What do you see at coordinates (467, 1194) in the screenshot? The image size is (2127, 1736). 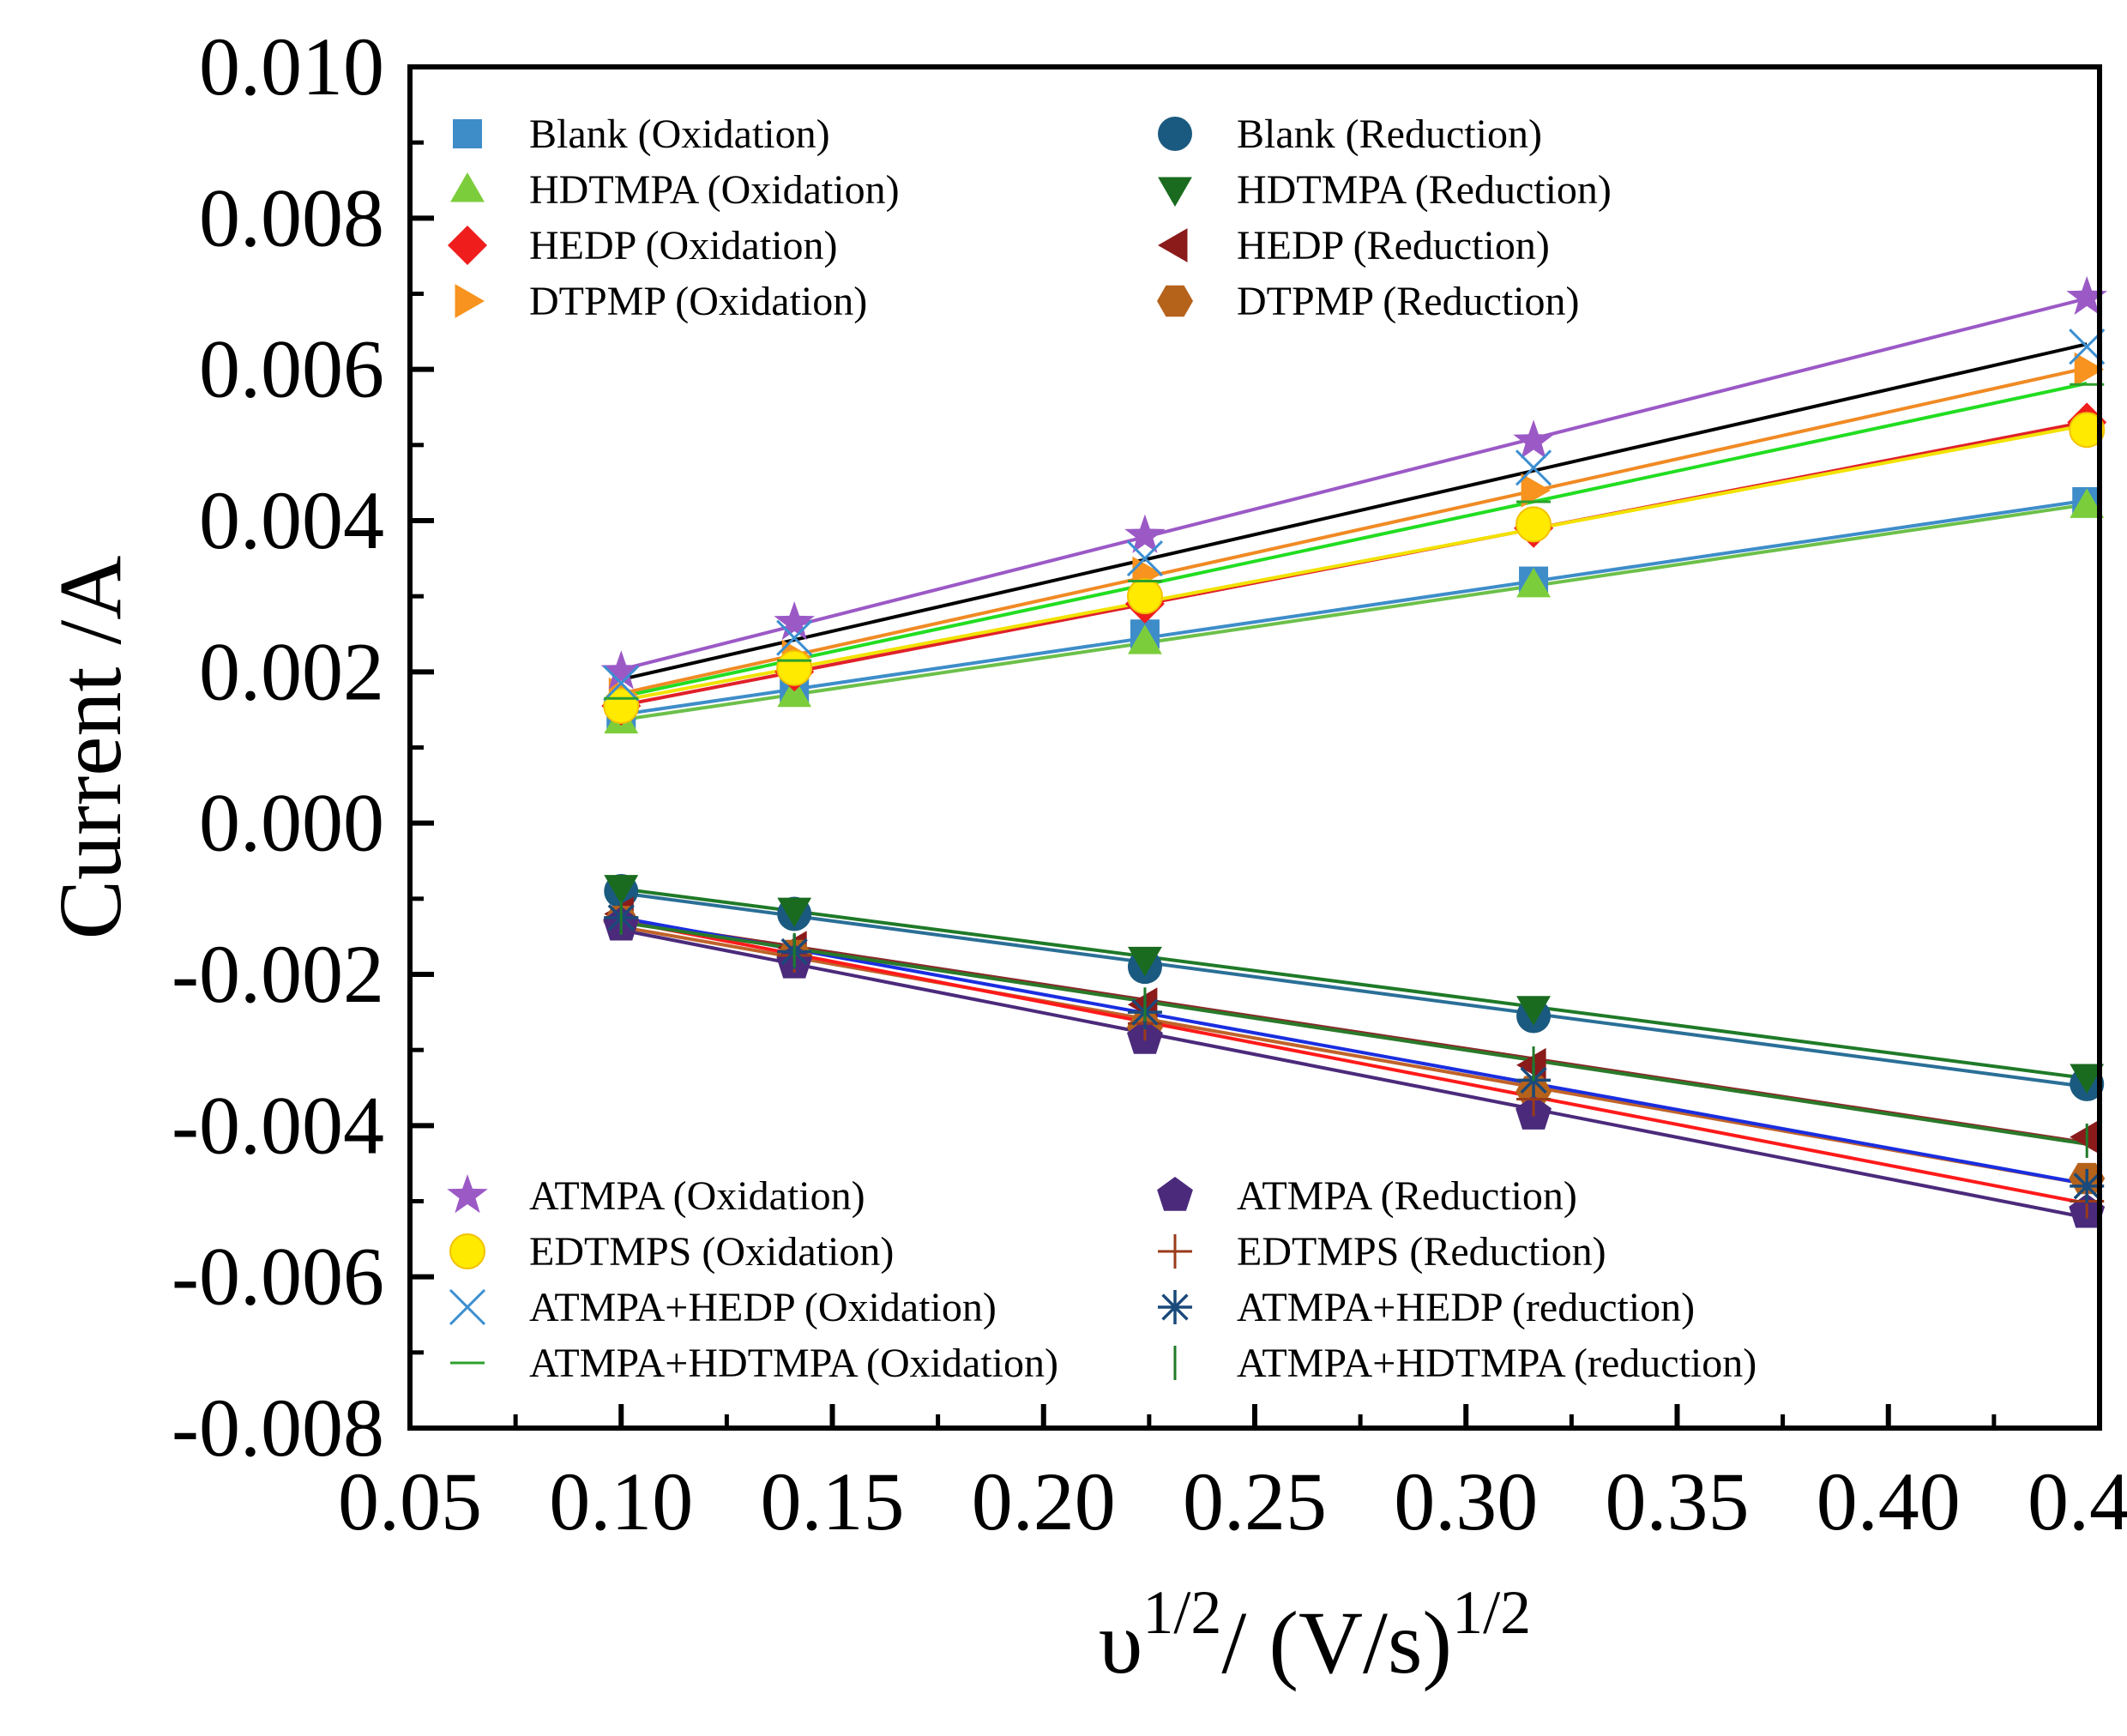 I see `legend-marker-atmpa-oxidation` at bounding box center [467, 1194].